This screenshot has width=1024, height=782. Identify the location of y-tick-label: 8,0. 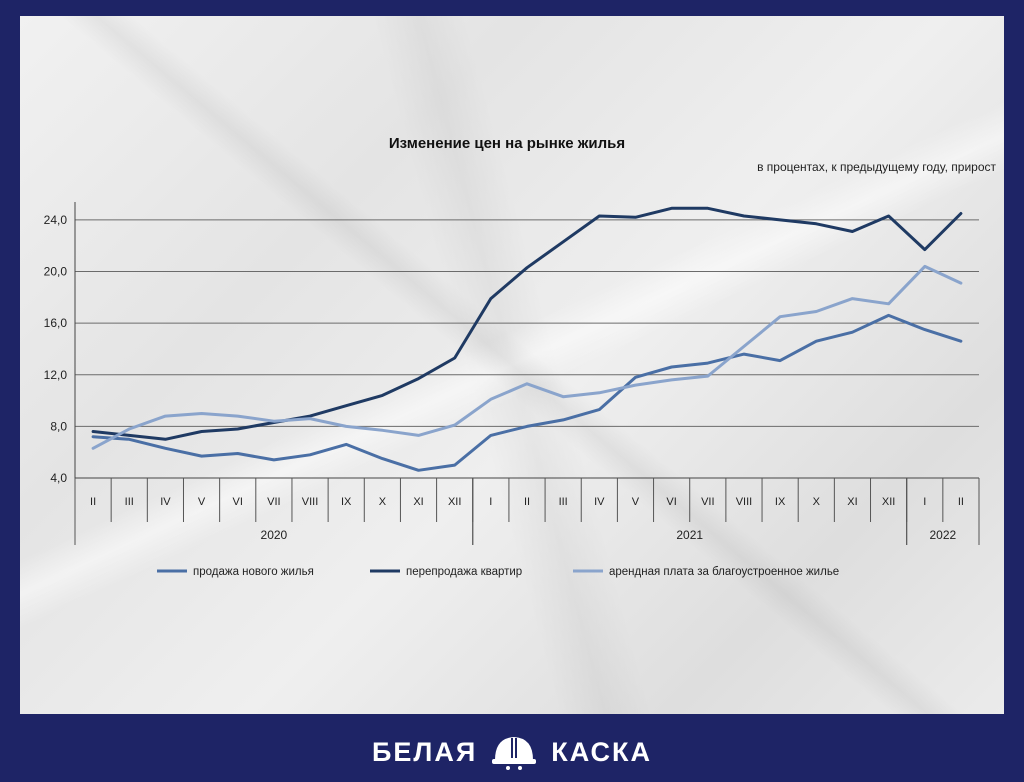
(58, 426).